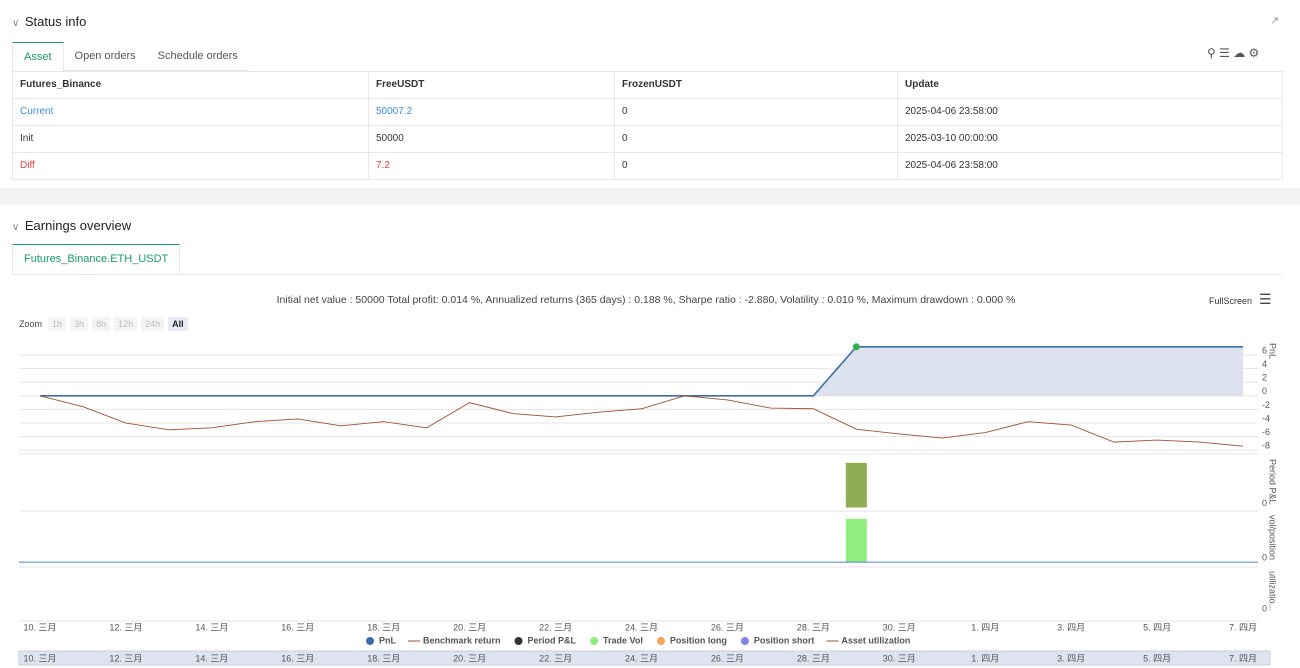 The width and height of the screenshot is (1300, 668). What do you see at coordinates (49, 21) in the screenshot?
I see `section-title: ∨ Status info` at bounding box center [49, 21].